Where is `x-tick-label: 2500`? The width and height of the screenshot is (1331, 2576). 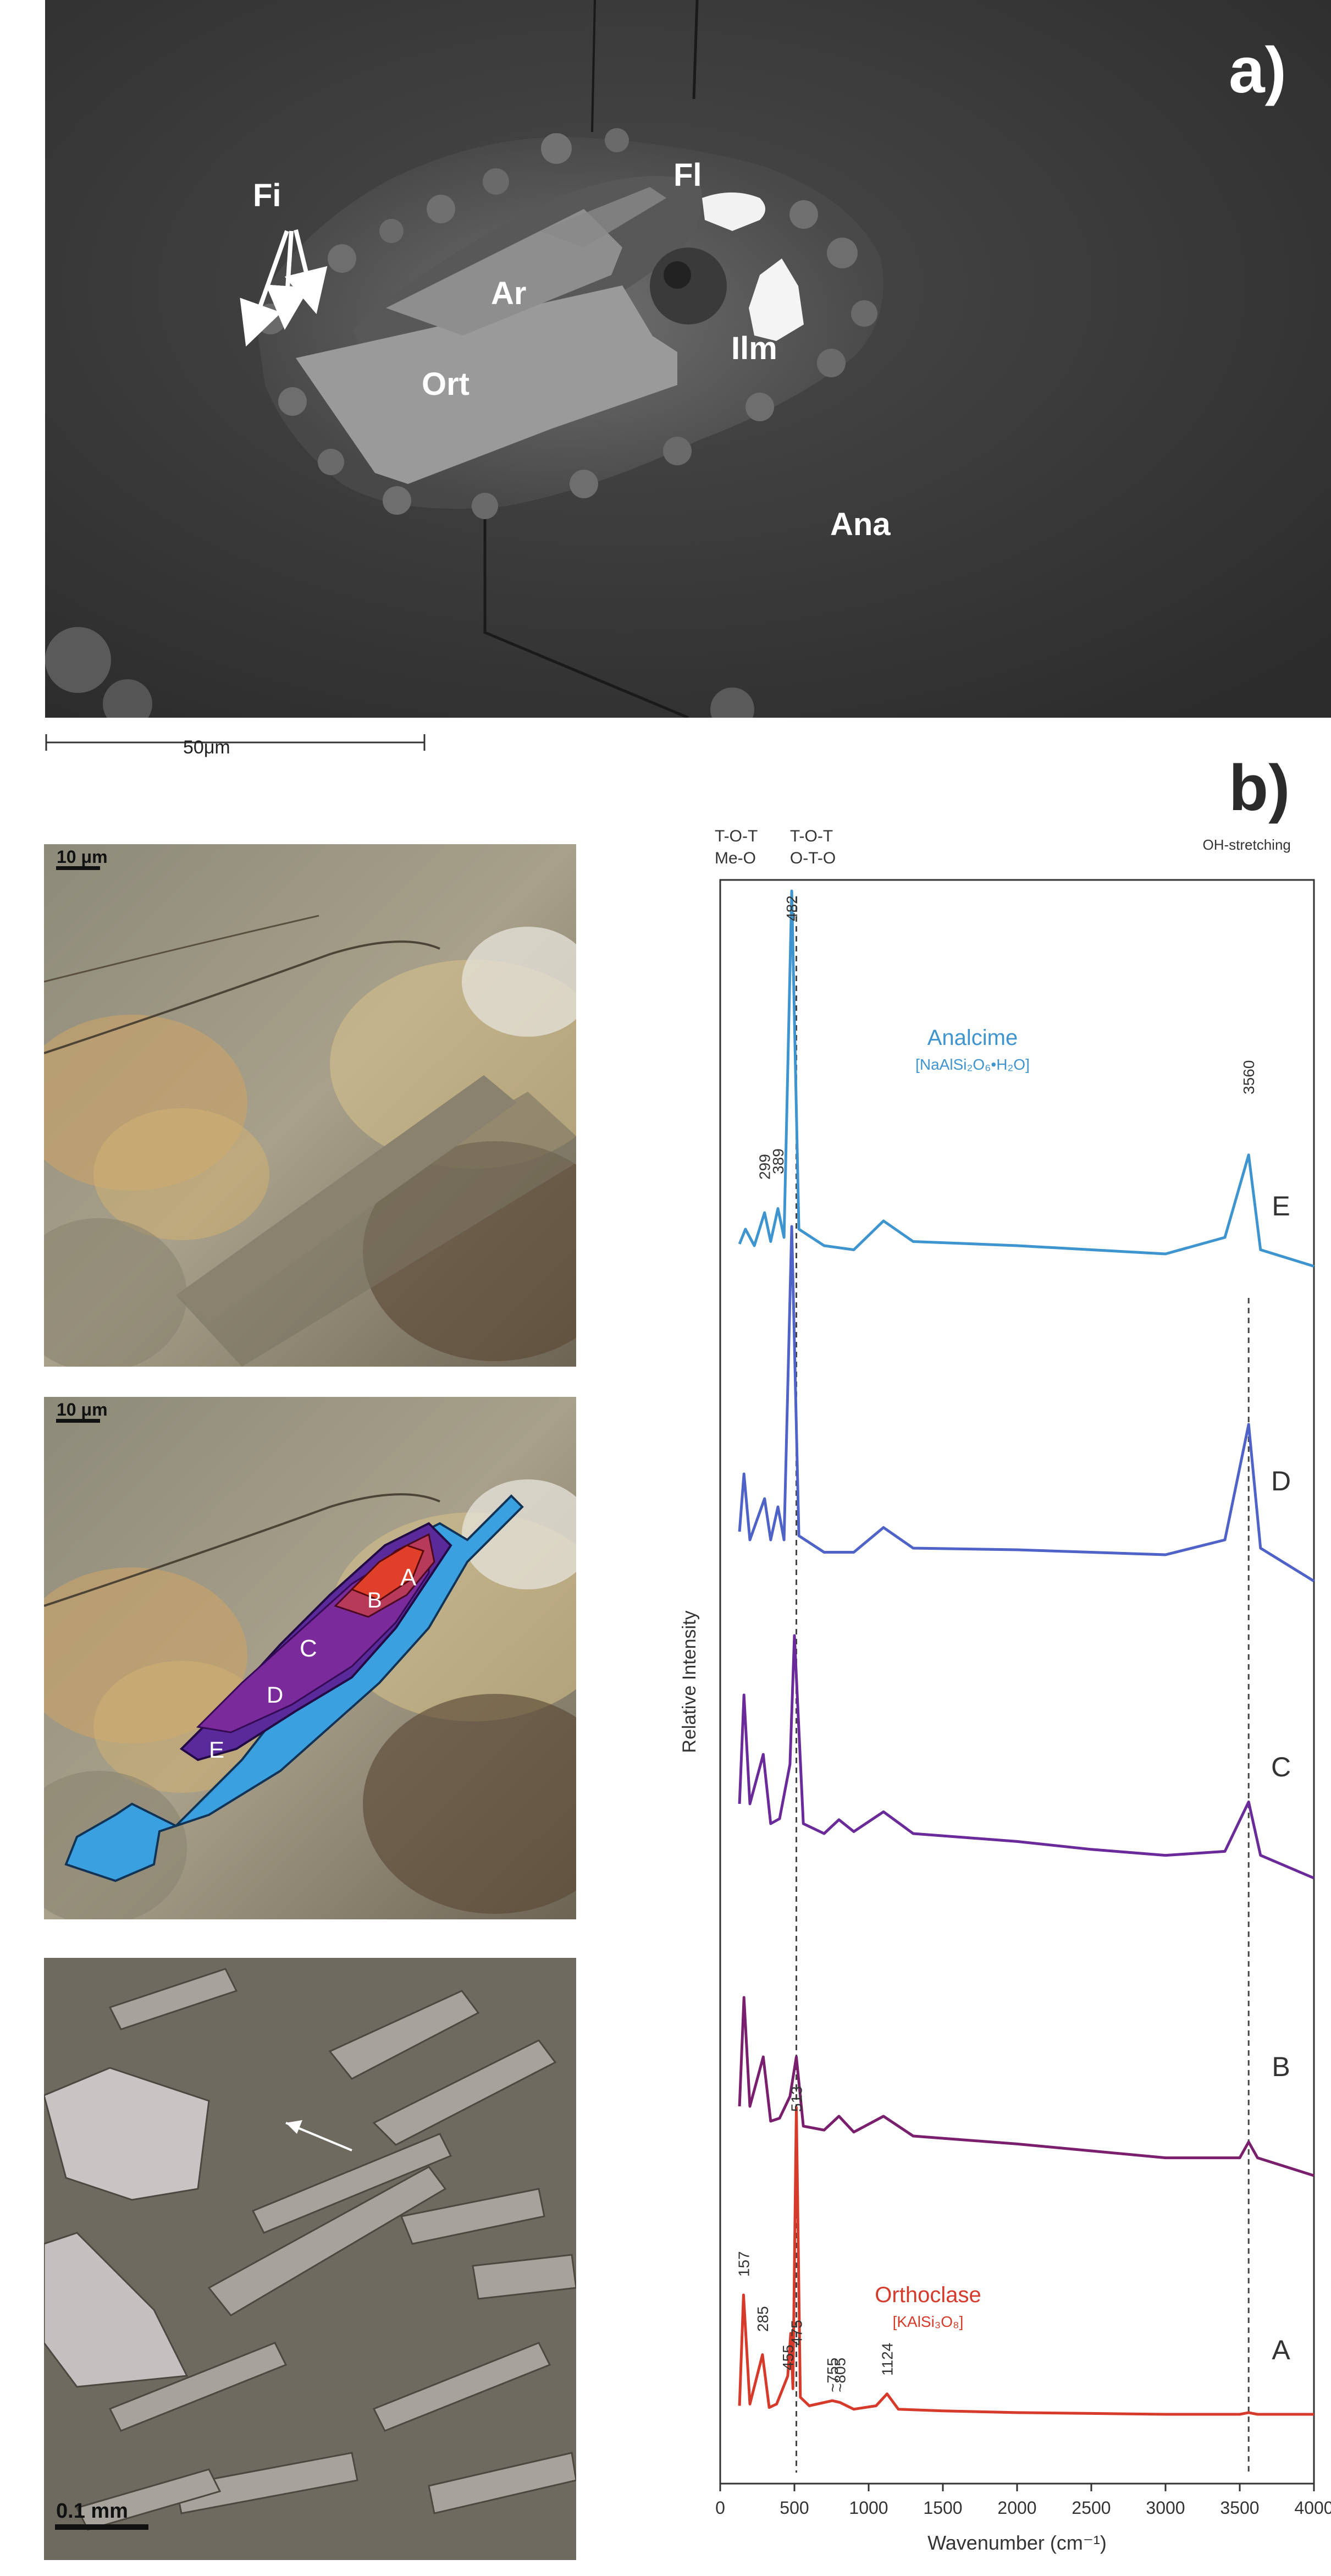
x-tick-label: 2500 is located at coordinates (1091, 2508).